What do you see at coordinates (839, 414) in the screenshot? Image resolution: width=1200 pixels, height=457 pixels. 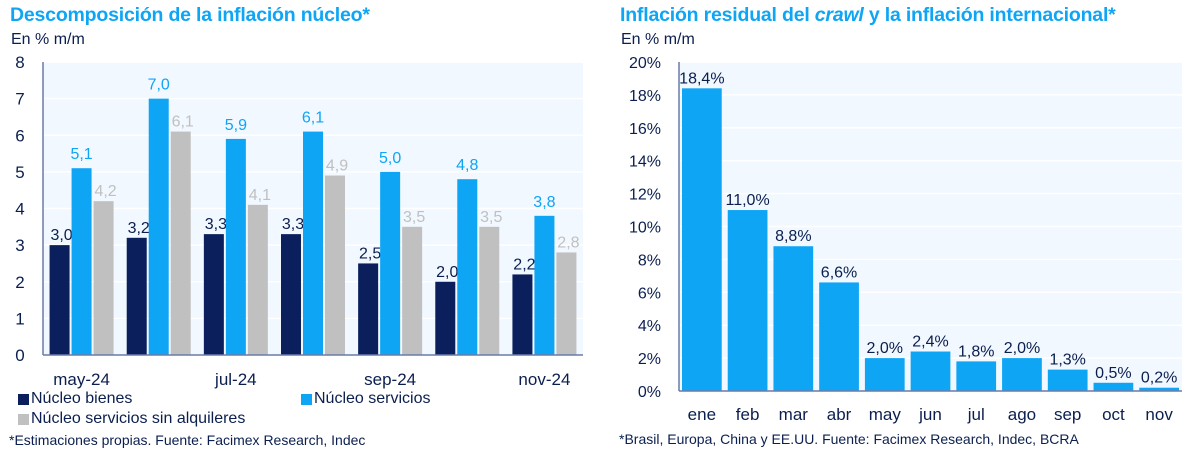 I see `x-tick-label: abr` at bounding box center [839, 414].